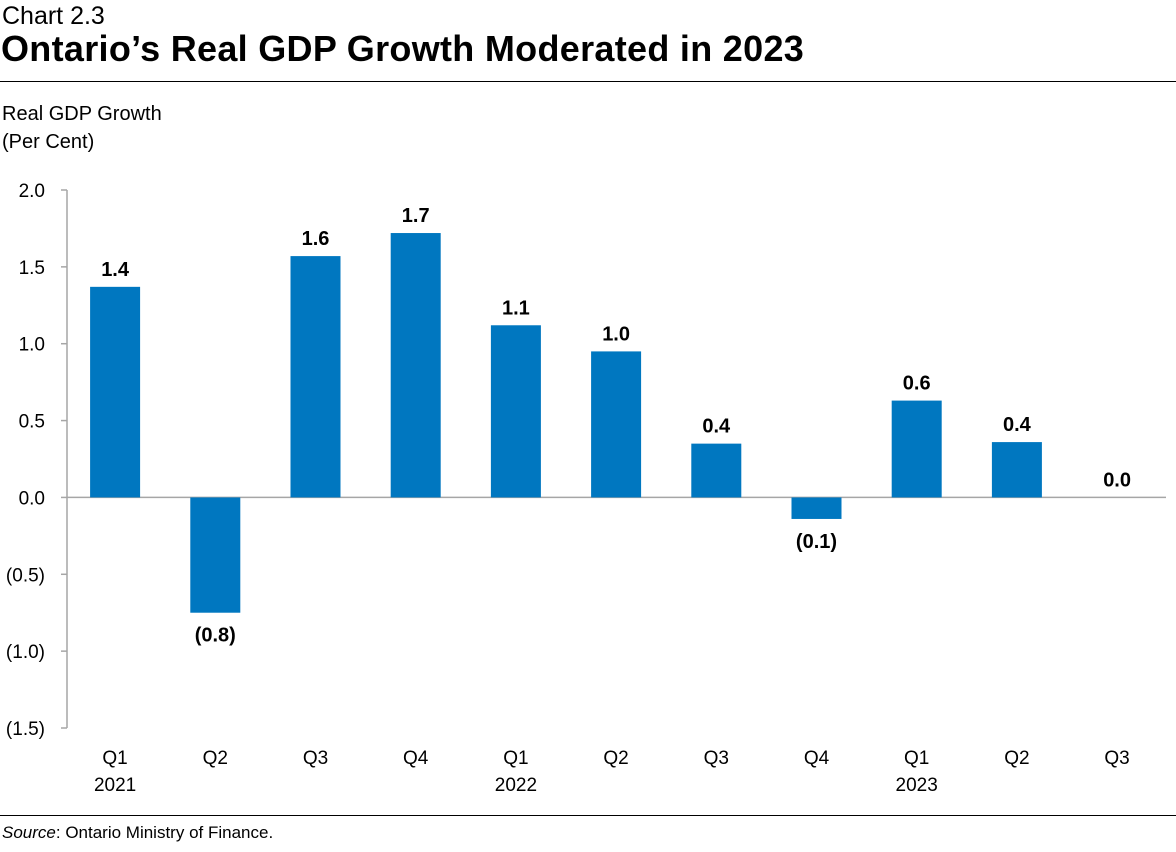 The height and width of the screenshot is (852, 1176). I want to click on data-label: 1.0, so click(616, 334).